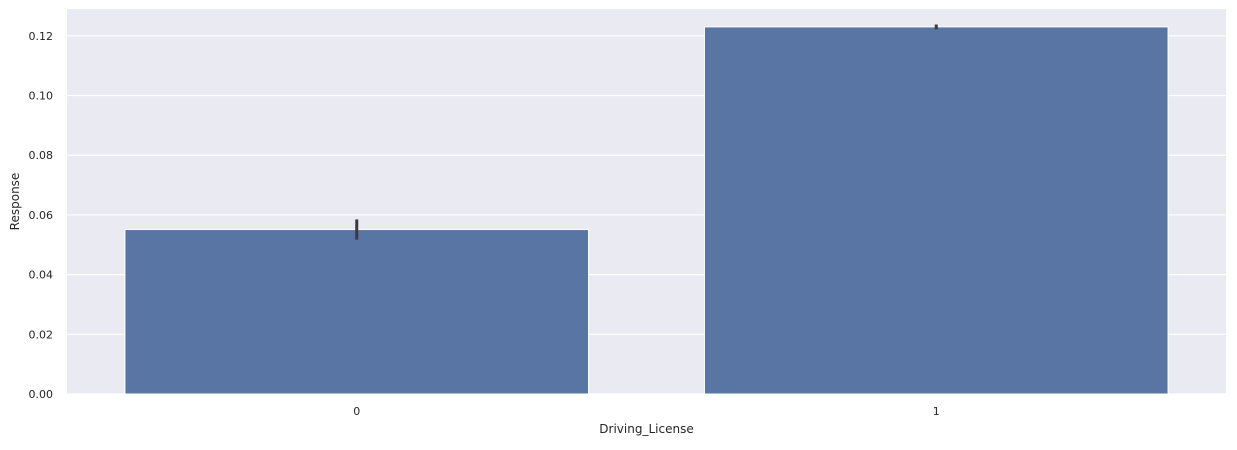 This screenshot has width=1237, height=450. I want to click on y-tick-labels: 0.00 0.02 0.04 0.06 0.08 0.10 0.12, so click(41, 215).